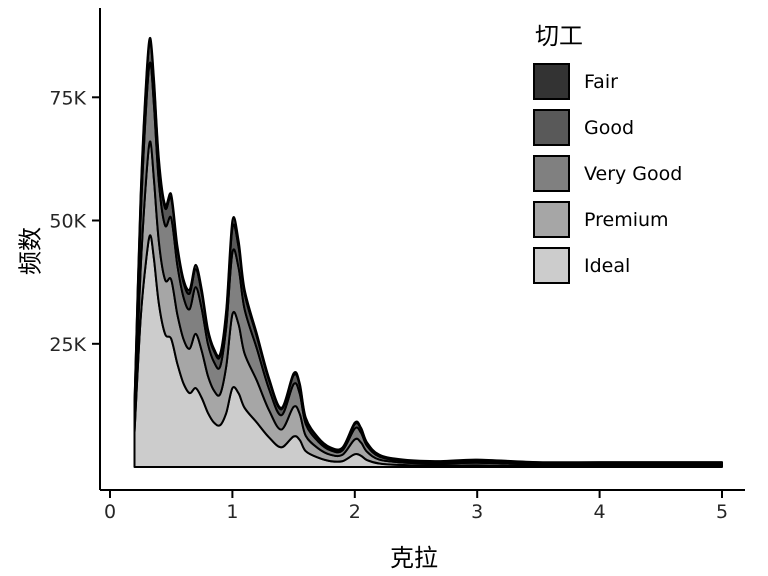 The width and height of the screenshot is (768, 576). What do you see at coordinates (30, 251) in the screenshot?
I see `y-axis-title: 频数` at bounding box center [30, 251].